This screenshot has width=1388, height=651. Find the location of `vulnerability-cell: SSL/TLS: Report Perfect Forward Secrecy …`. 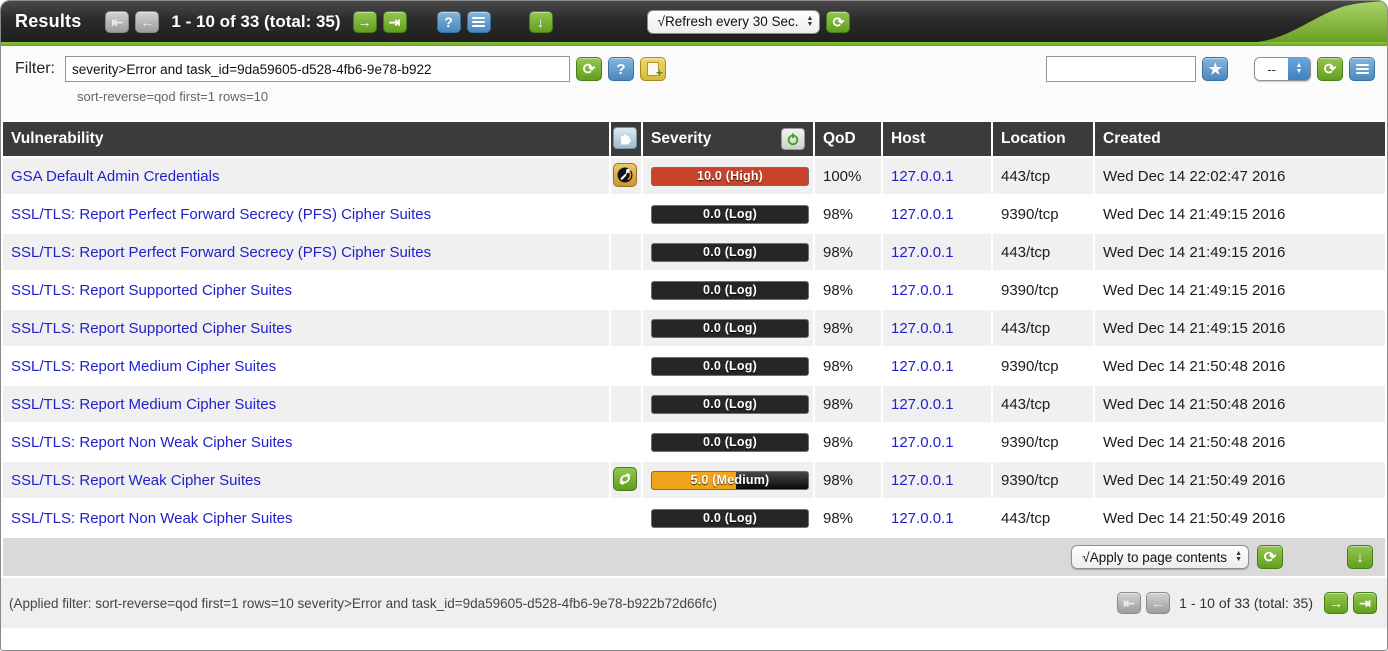

vulnerability-cell: SSL/TLS: Report Perfect Forward Secrecy … is located at coordinates (306, 214).